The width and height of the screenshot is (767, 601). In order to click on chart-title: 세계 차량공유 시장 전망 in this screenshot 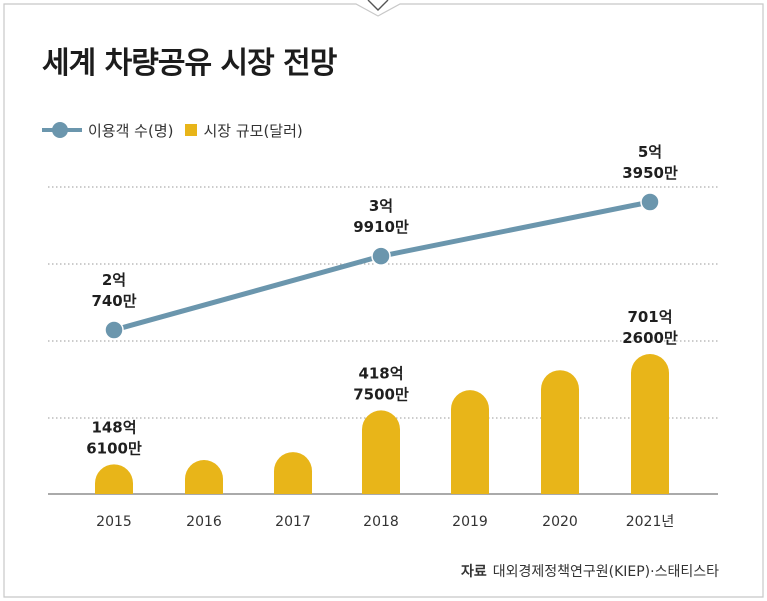, I will do `click(189, 63)`.